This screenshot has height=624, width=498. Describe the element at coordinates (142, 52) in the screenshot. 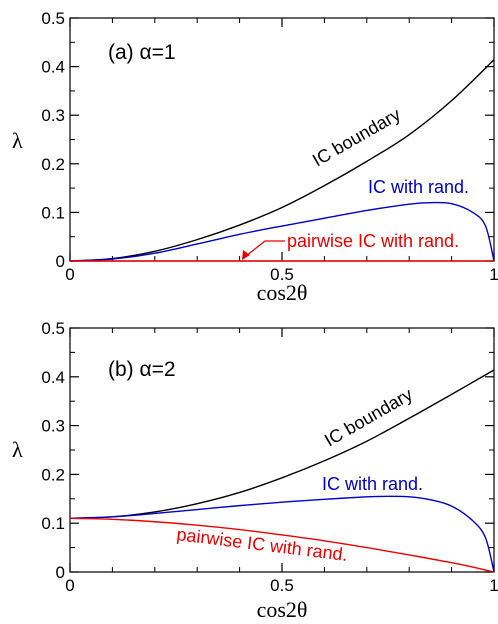

I see `panel-label: (a) α=1` at that location.